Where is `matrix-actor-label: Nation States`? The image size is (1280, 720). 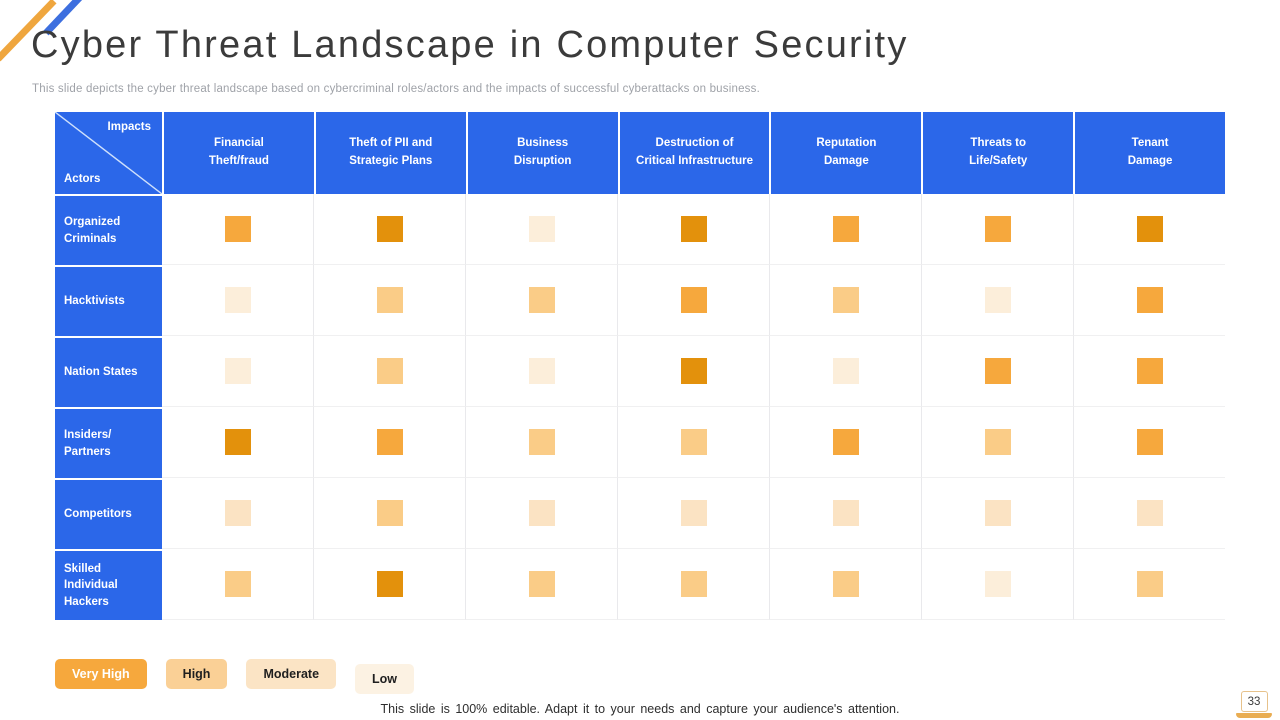 matrix-actor-label: Nation States is located at coordinates (108, 371).